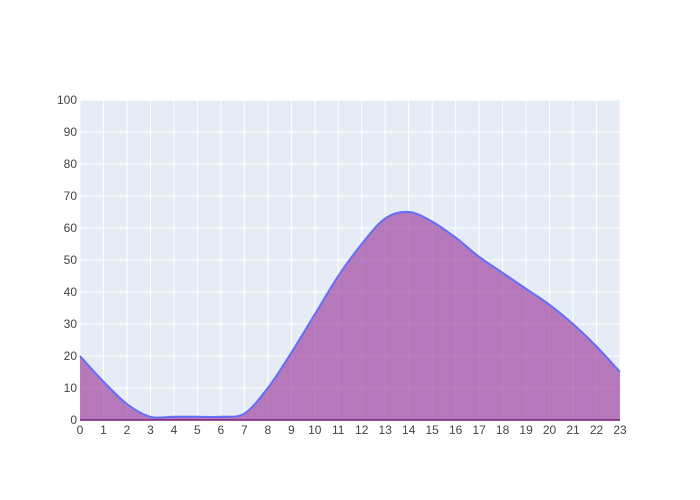 This screenshot has height=500, width=700. I want to click on y-tick-label: 30, so click(71, 324).